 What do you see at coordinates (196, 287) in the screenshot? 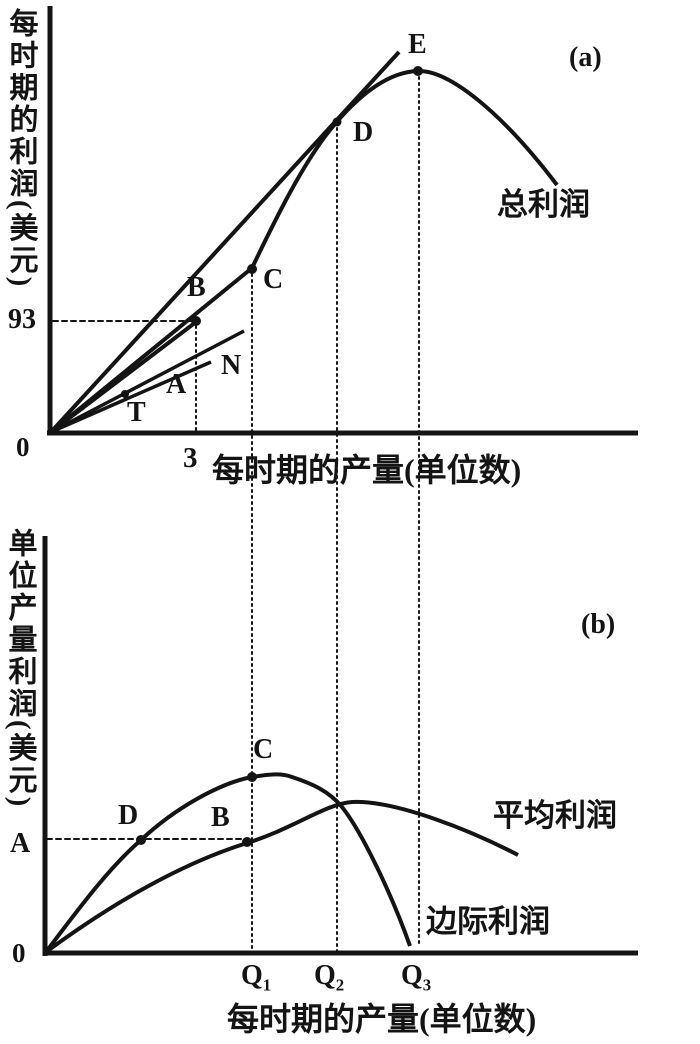
I see `point-label-b: B` at bounding box center [196, 287].